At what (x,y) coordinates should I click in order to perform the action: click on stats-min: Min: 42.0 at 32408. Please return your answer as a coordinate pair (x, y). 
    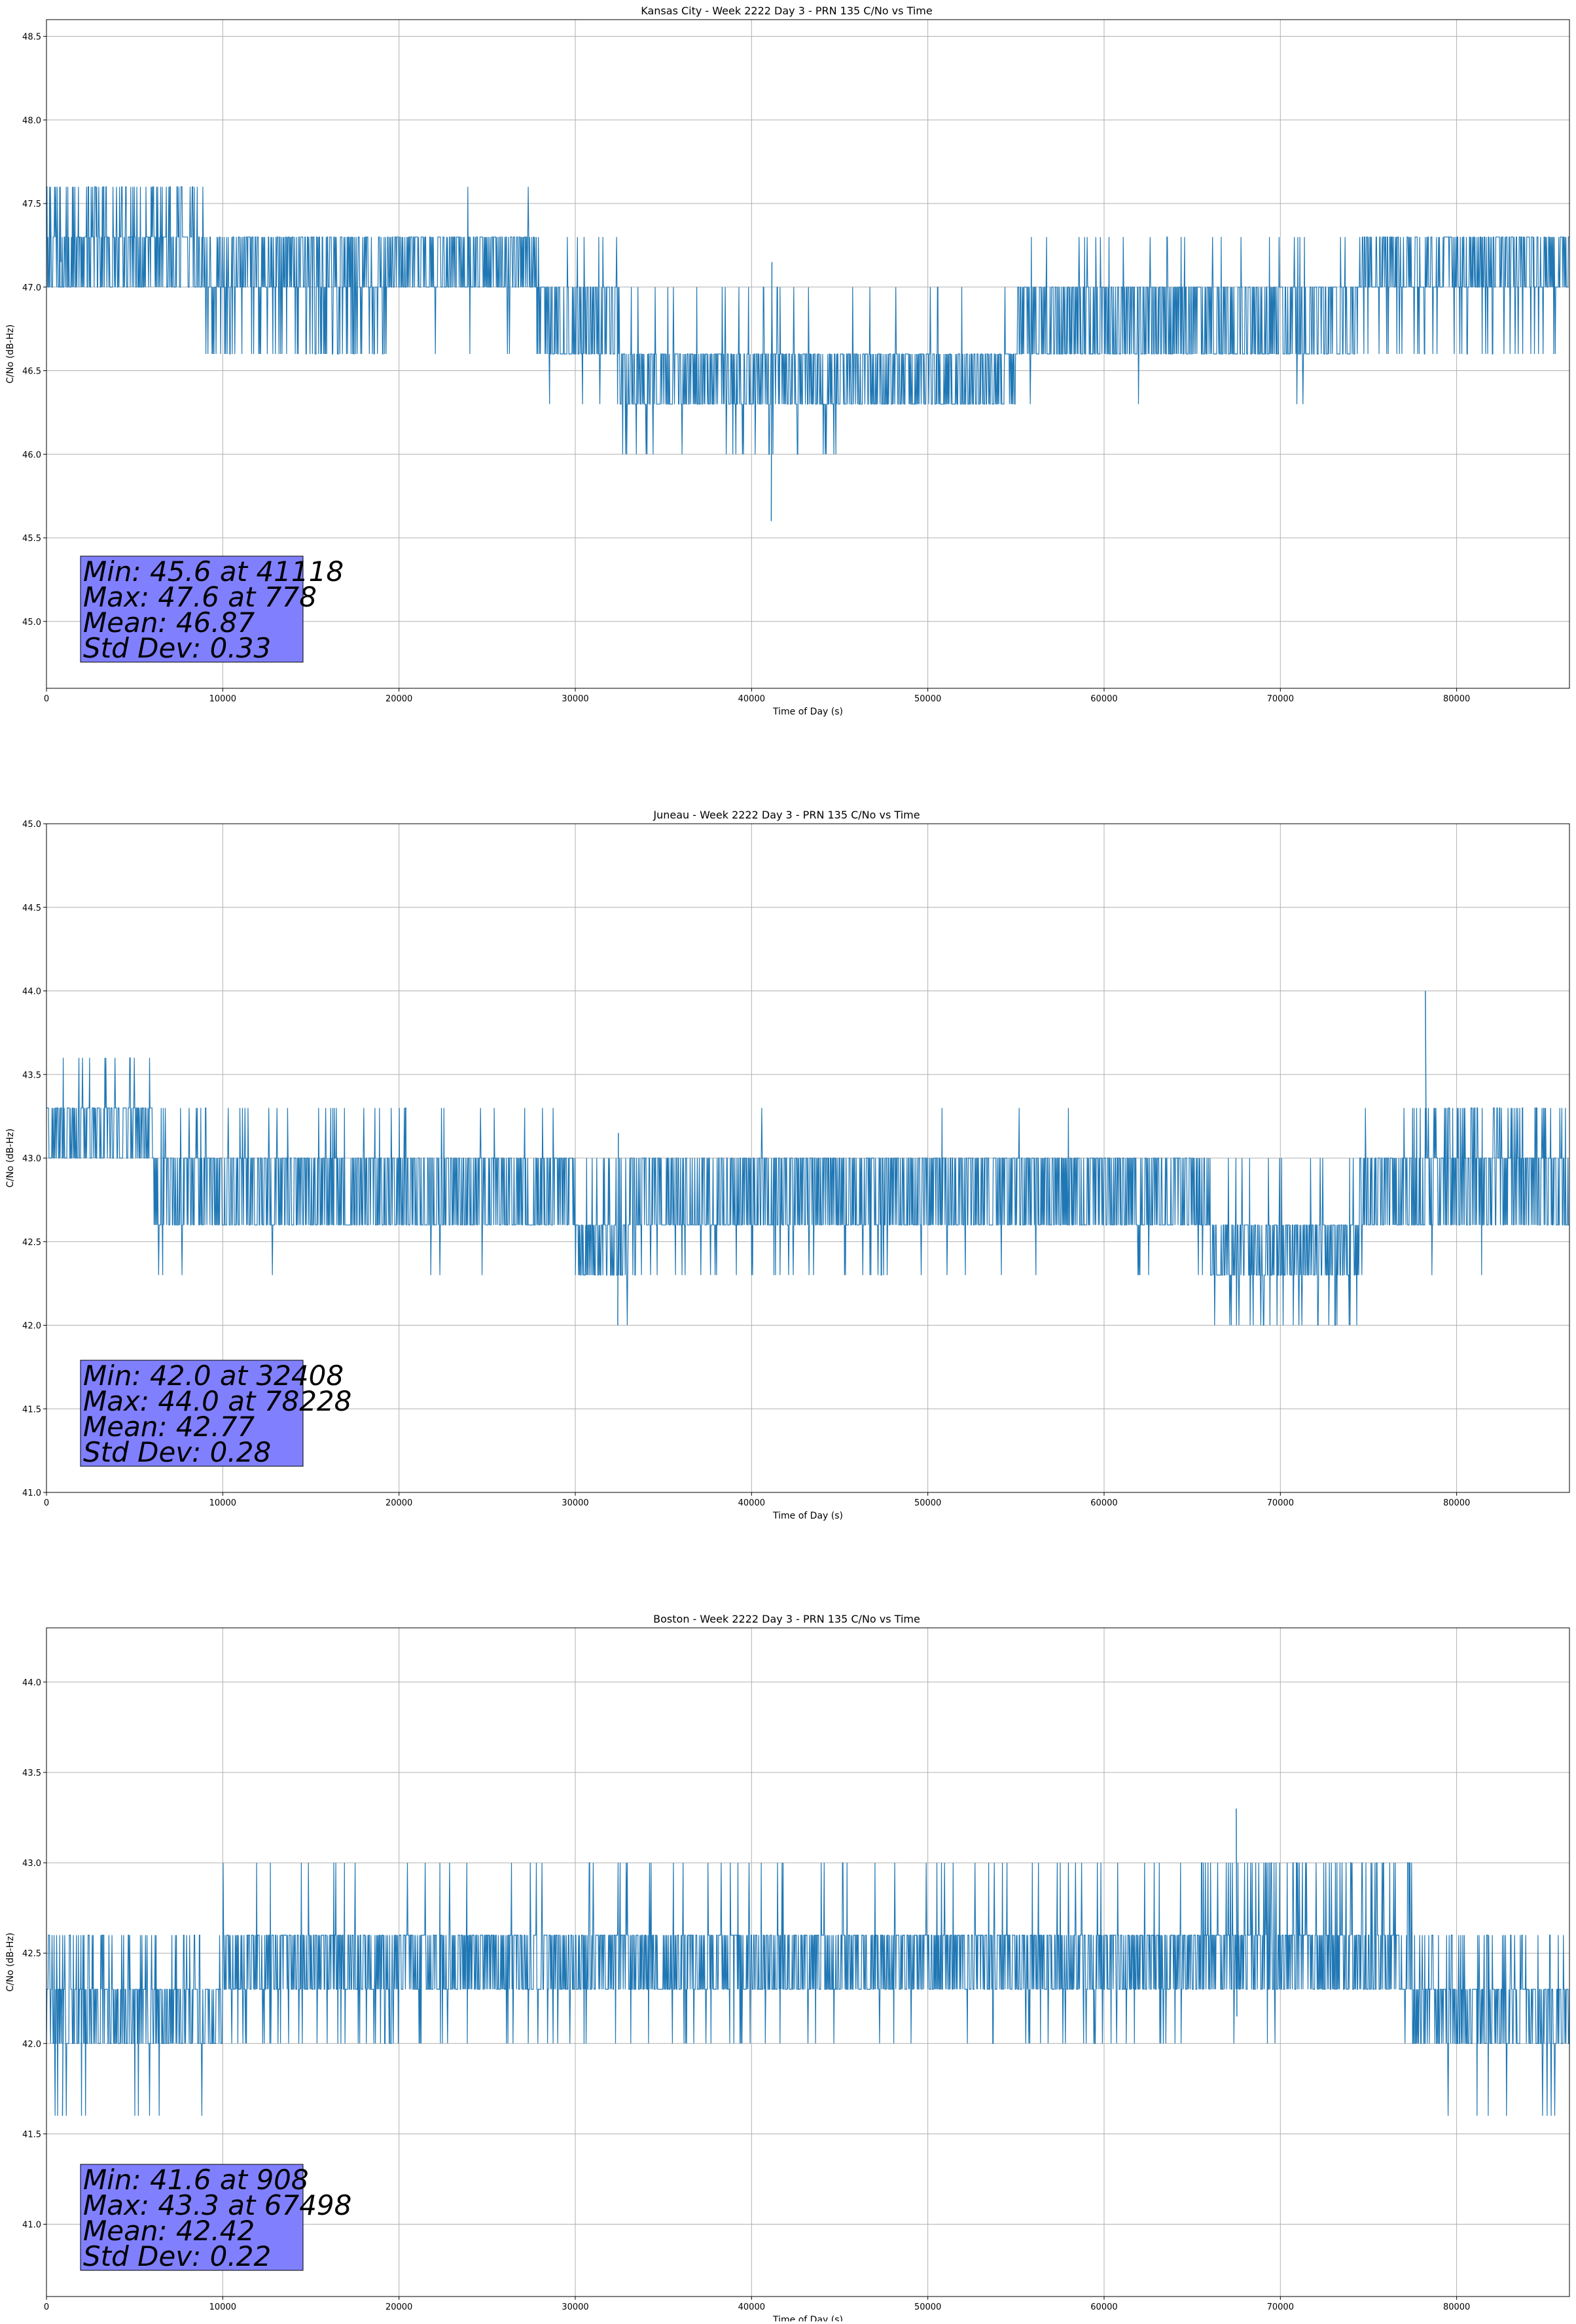
    Looking at the image, I should click on (213, 1376).